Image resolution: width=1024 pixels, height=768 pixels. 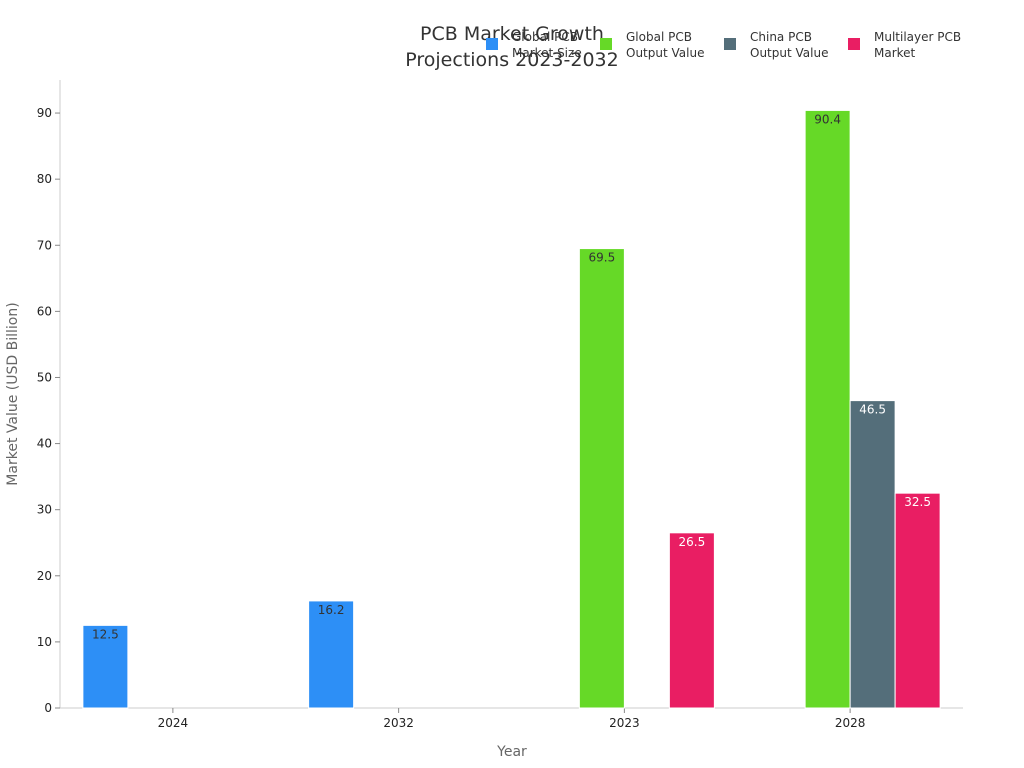 What do you see at coordinates (105, 634) in the screenshot?
I see `bar-value-label: 12.5` at bounding box center [105, 634].